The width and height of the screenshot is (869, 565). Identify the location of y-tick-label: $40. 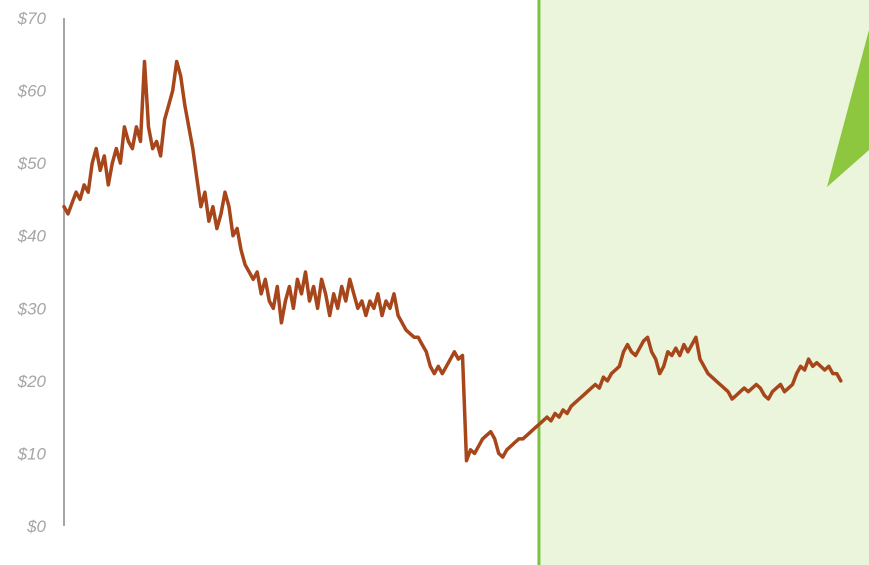
(32, 236).